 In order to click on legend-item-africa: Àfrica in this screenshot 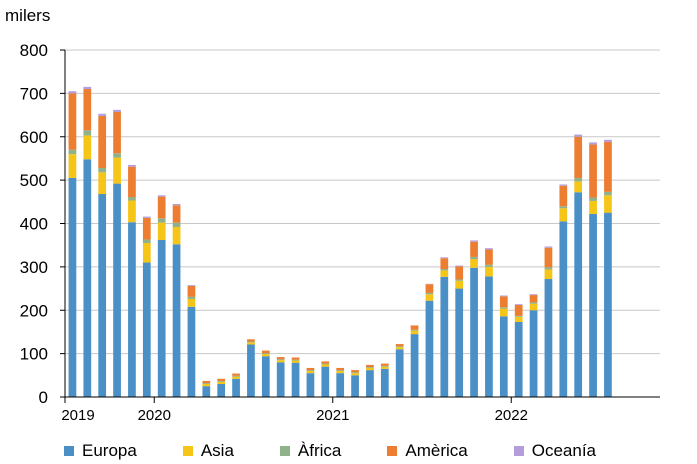, I will do `click(310, 451)`.